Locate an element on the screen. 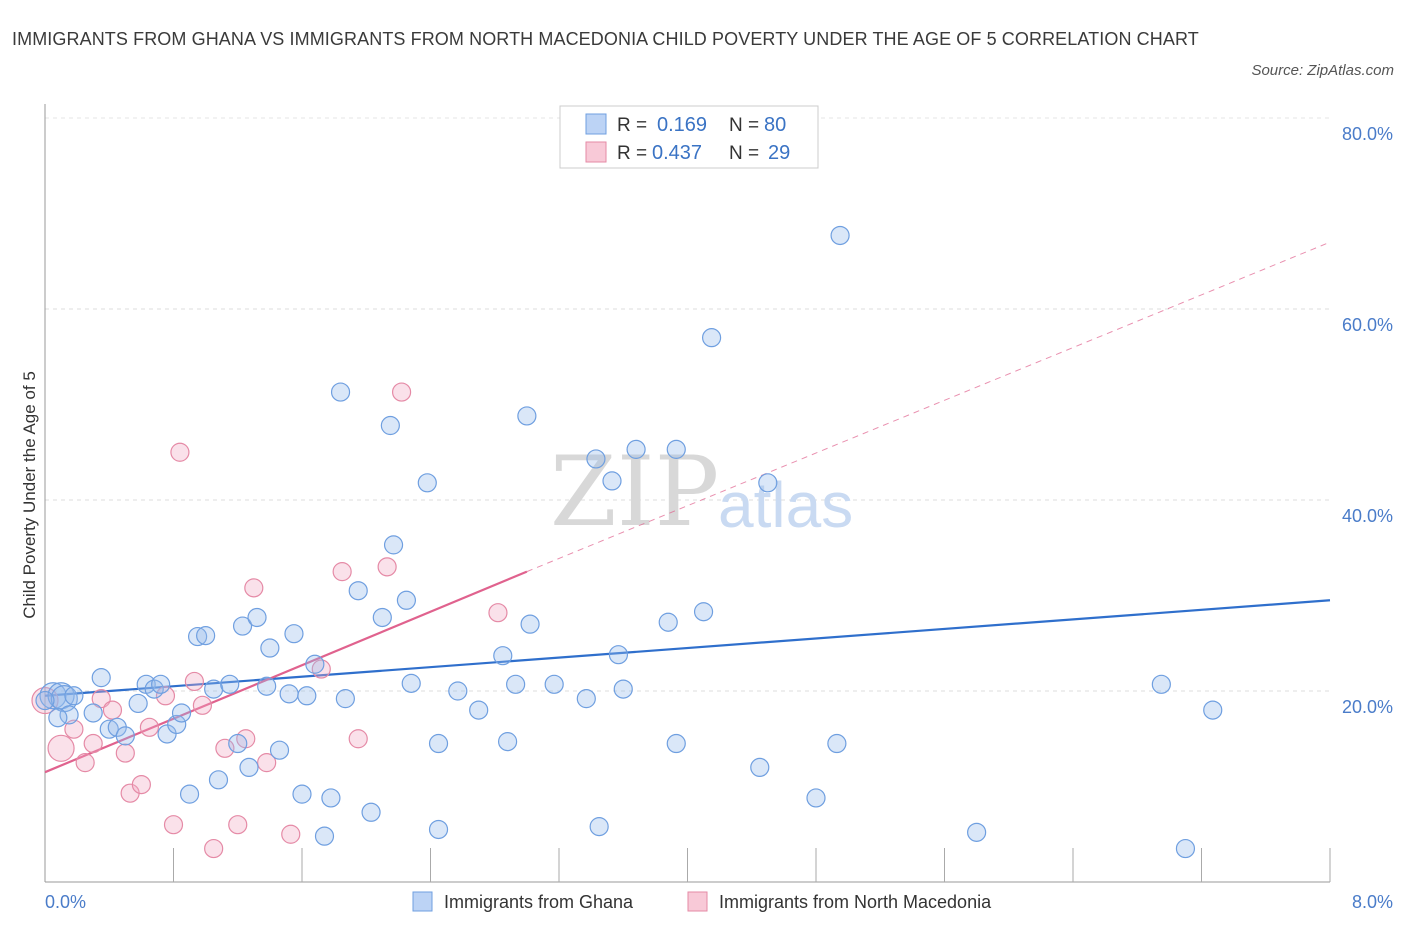 This screenshot has height=930, width=1406. legend-n-value-macedonia: 29 is located at coordinates (779, 153).